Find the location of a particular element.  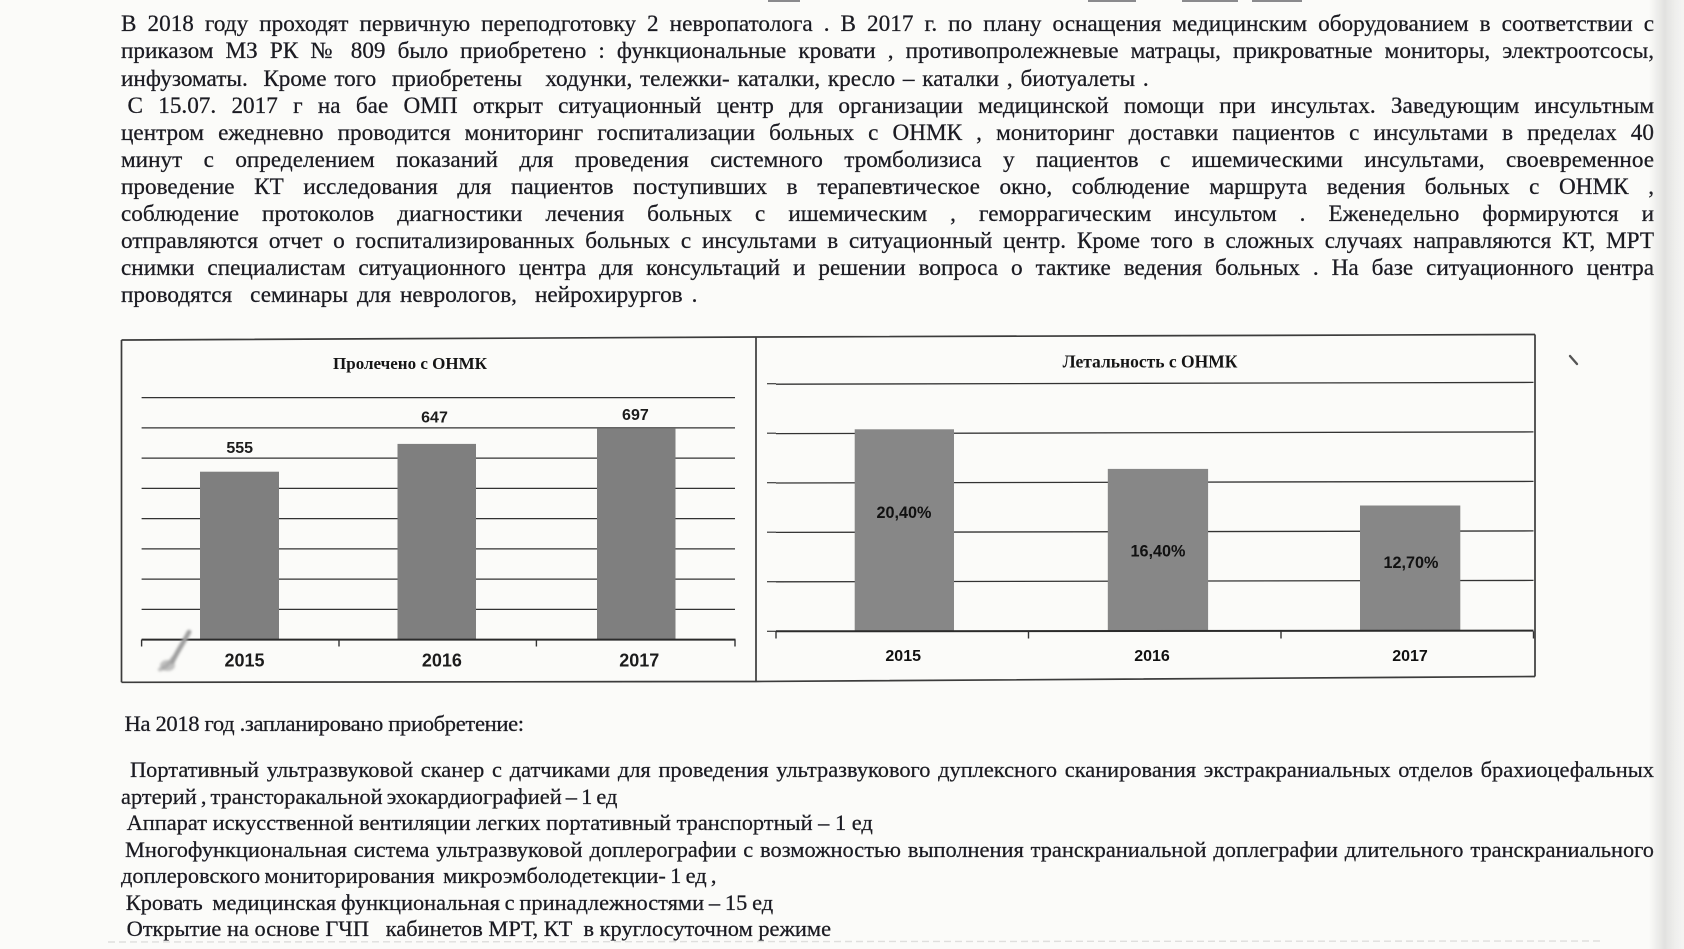

svg-text: 12,70% is located at coordinates (1411, 563).